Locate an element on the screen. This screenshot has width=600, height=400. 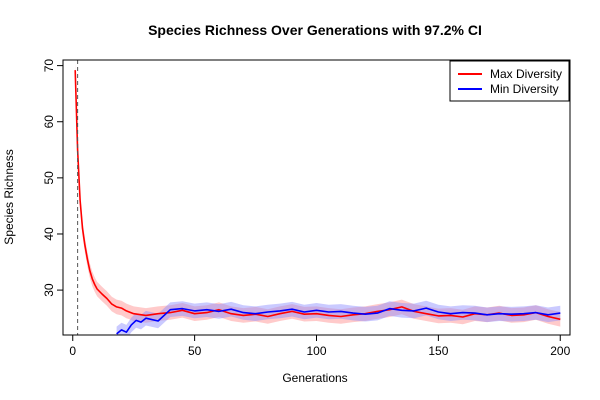
legend-box is located at coordinates (509, 81).